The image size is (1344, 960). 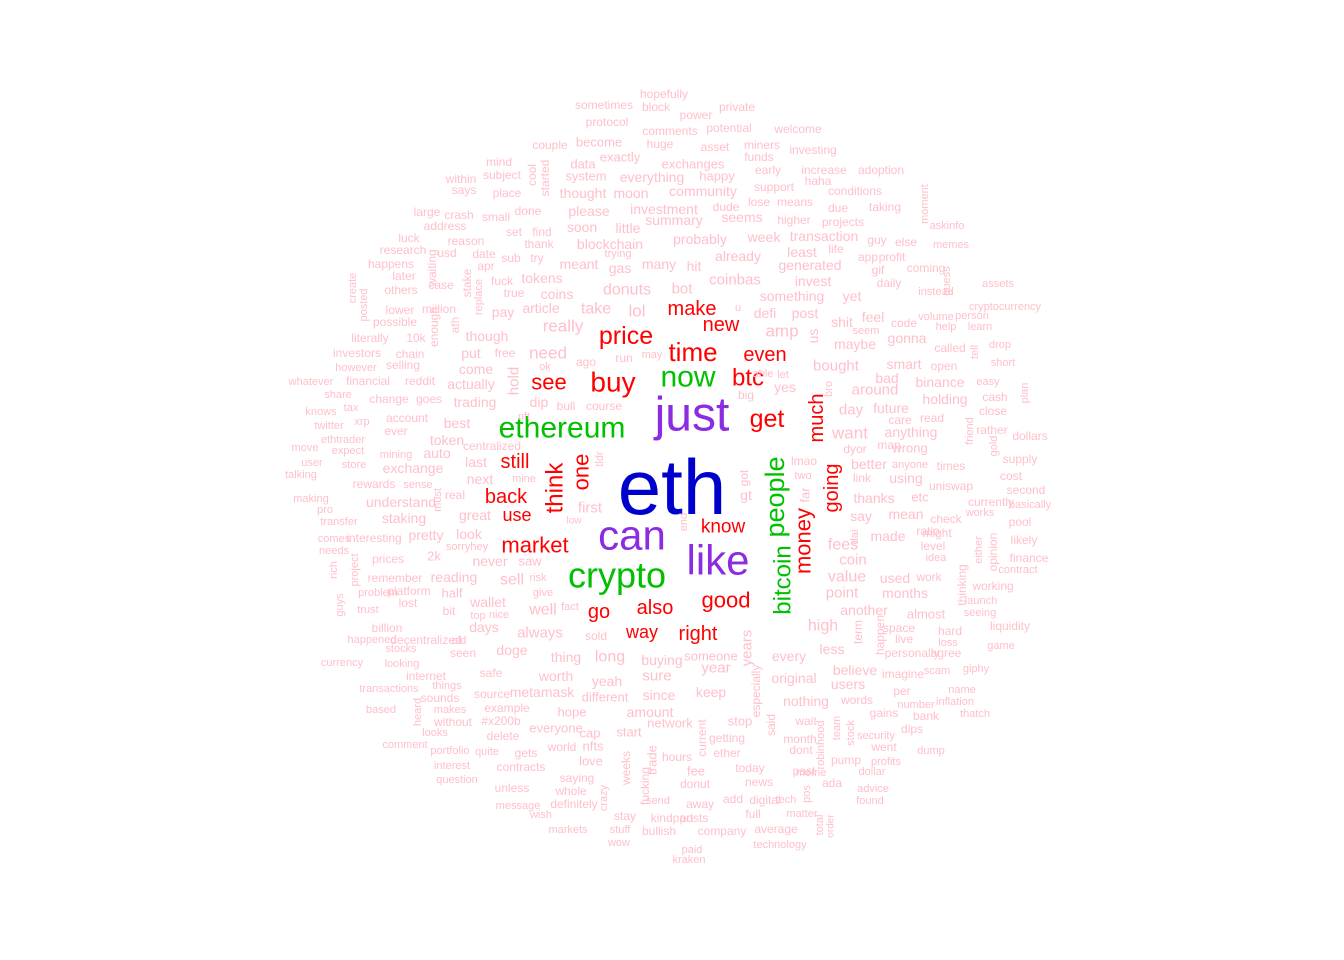 I want to click on word-future: future, so click(x=891, y=408).